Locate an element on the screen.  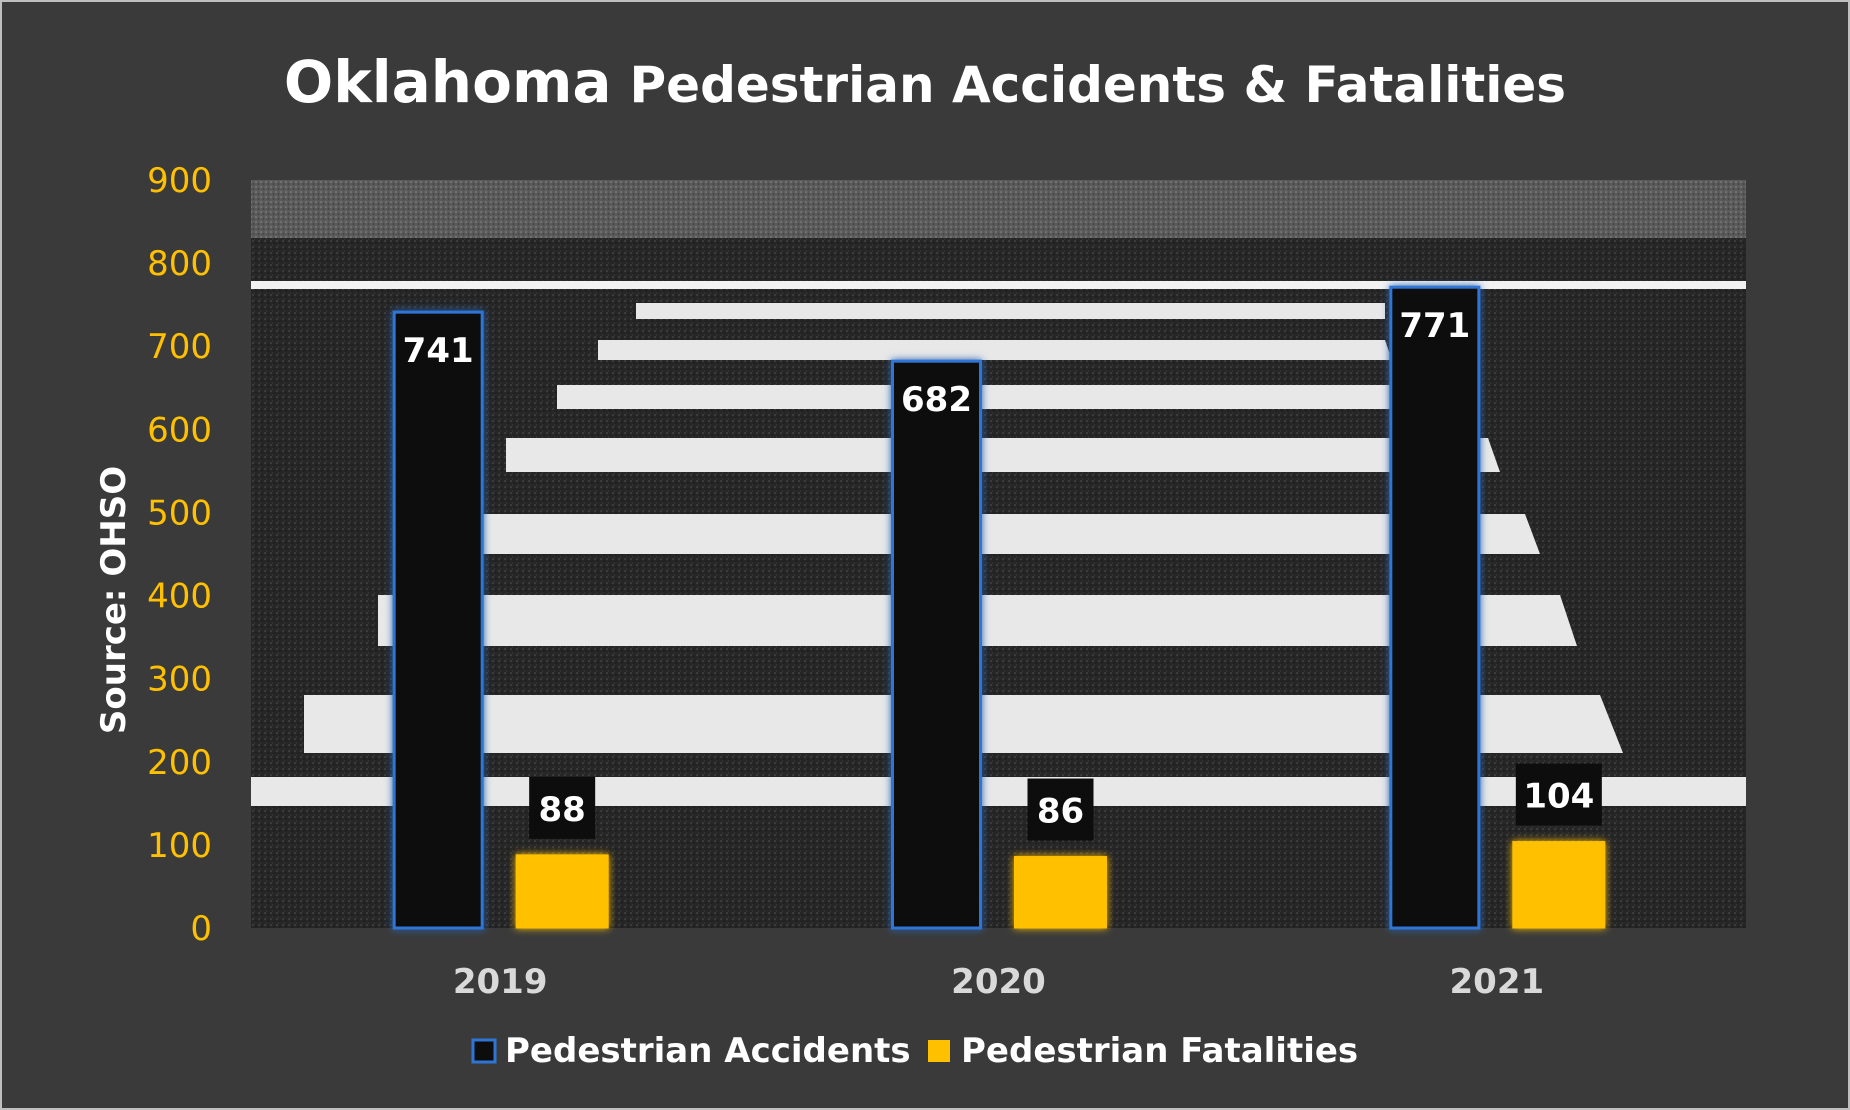
y-tick-label: 200 is located at coordinates (179, 763).